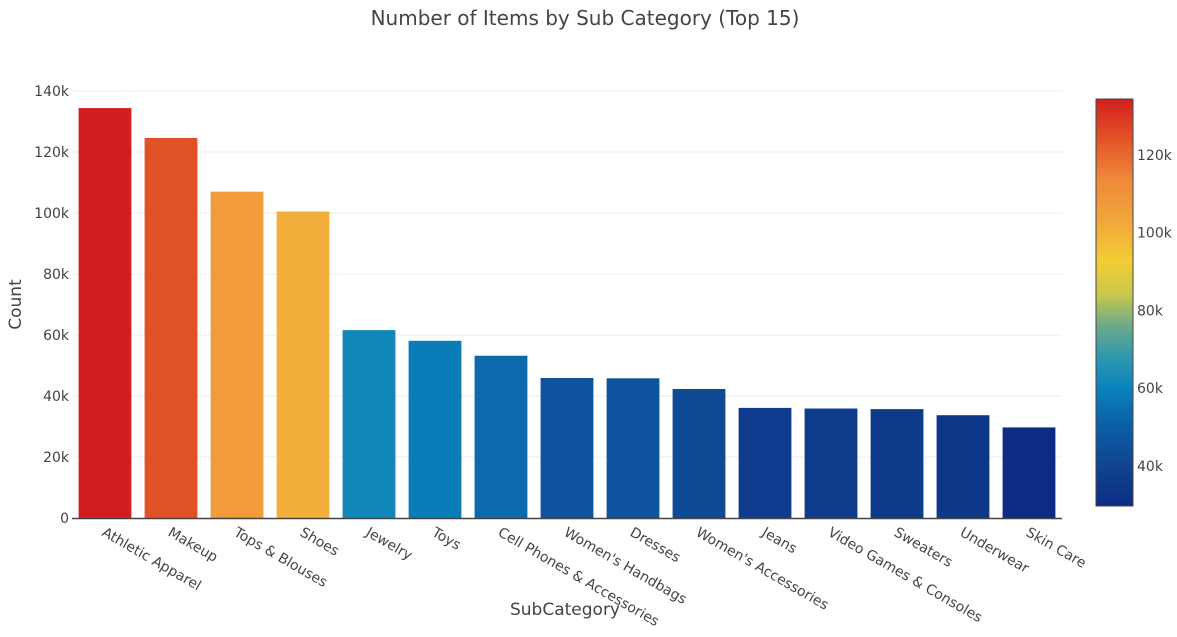  What do you see at coordinates (16, 304) in the screenshot?
I see `y-axis-title: Count` at bounding box center [16, 304].